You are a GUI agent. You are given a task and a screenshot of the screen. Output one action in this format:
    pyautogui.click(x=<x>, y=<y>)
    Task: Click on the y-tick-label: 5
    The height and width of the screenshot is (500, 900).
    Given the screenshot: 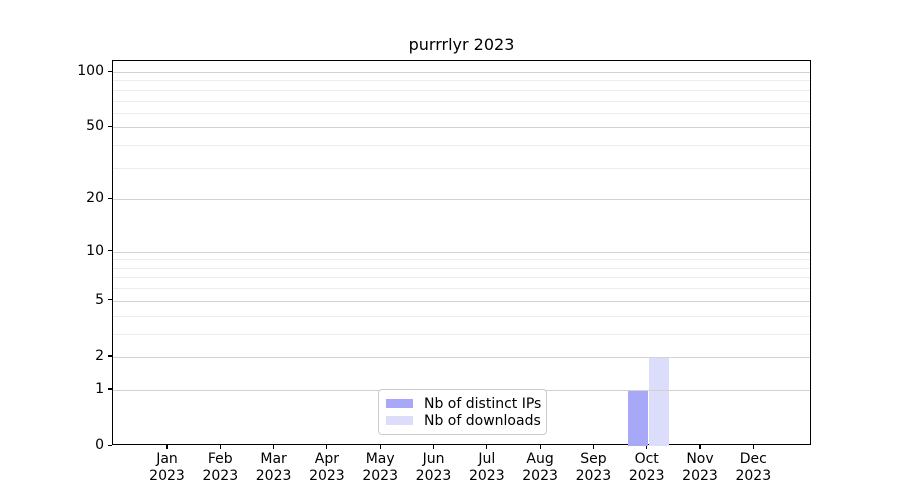 What is the action you would take?
    pyautogui.click(x=99, y=299)
    